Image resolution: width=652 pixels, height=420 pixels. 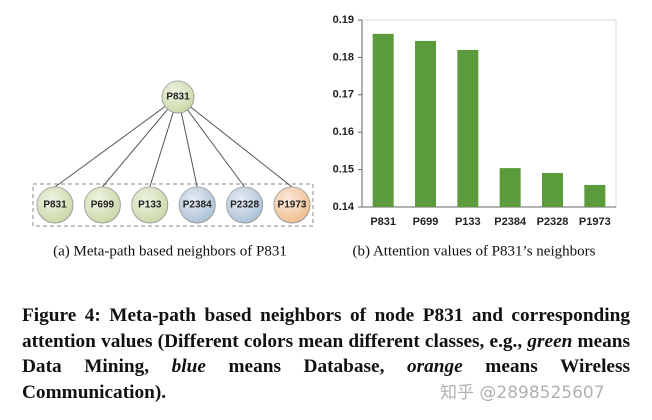 What do you see at coordinates (522, 393) in the screenshot?
I see `watermark: 知乎 @2898525607` at bounding box center [522, 393].